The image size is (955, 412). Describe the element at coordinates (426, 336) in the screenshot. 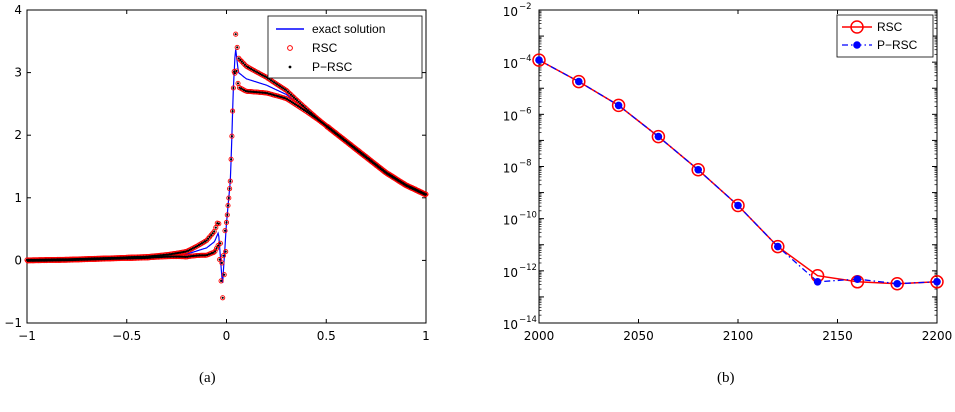

I see `x-tick-label: 1` at that location.